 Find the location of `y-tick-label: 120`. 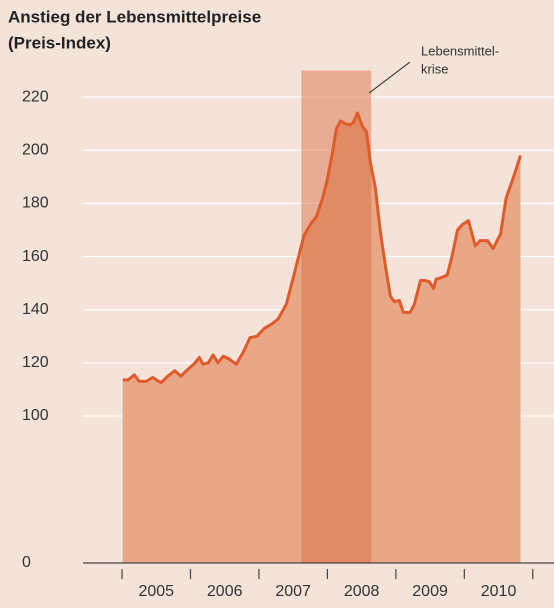

y-tick-label: 120 is located at coordinates (35, 362).